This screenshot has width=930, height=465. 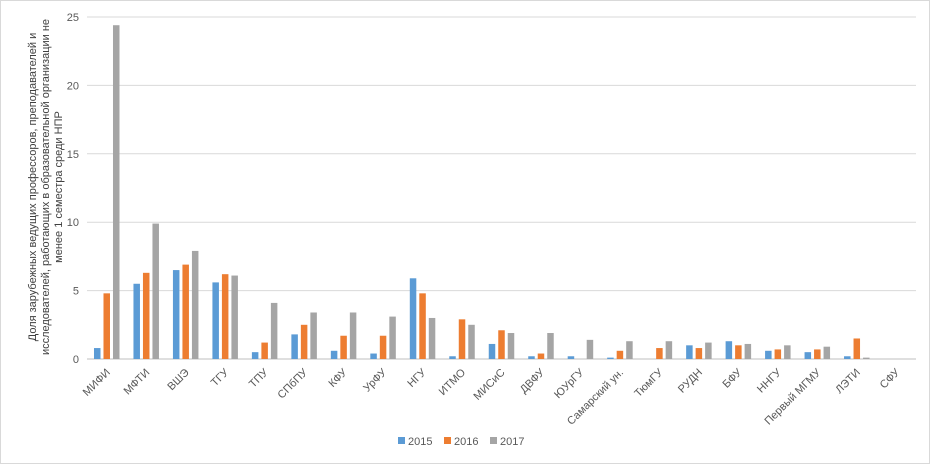 I want to click on y-tick-label: 0, so click(x=76, y=360).